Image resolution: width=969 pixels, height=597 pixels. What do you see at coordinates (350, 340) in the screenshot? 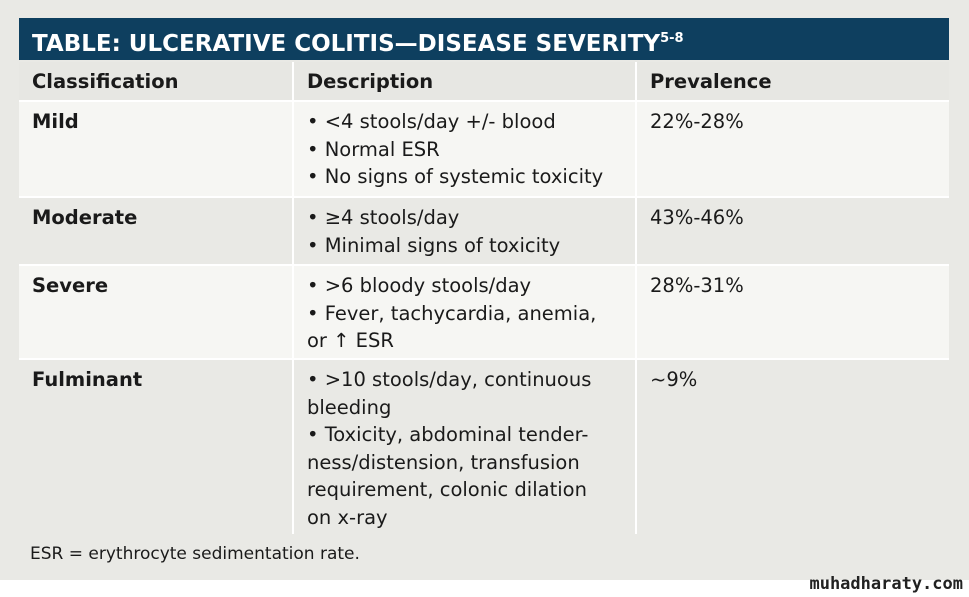
I see `description-line: or ↑ ESR` at bounding box center [350, 340].